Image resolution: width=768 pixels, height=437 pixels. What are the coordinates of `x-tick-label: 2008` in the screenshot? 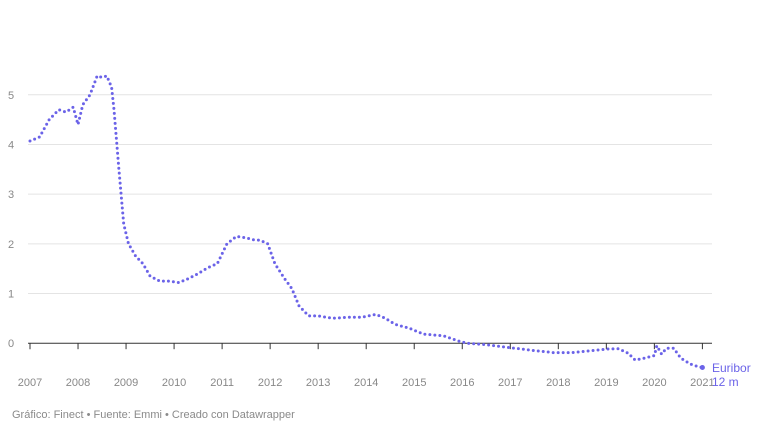 It's located at (78, 383).